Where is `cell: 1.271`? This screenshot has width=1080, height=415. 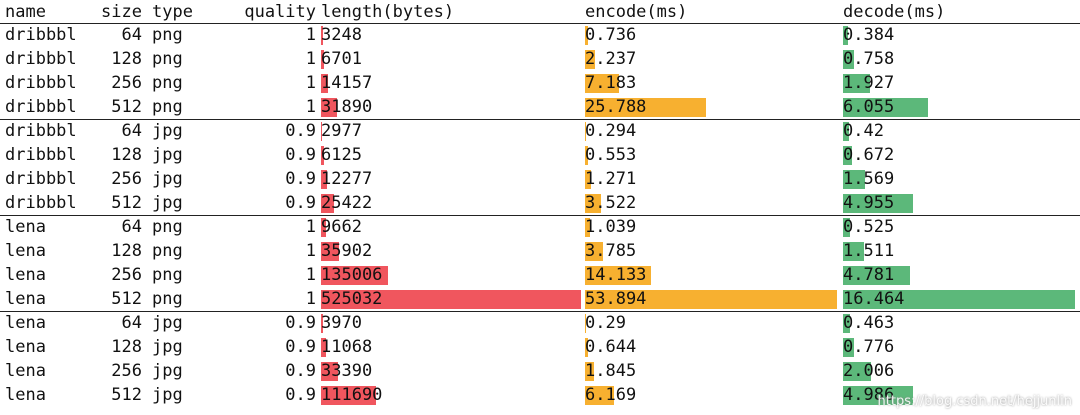 cell: 1.271 is located at coordinates (611, 179).